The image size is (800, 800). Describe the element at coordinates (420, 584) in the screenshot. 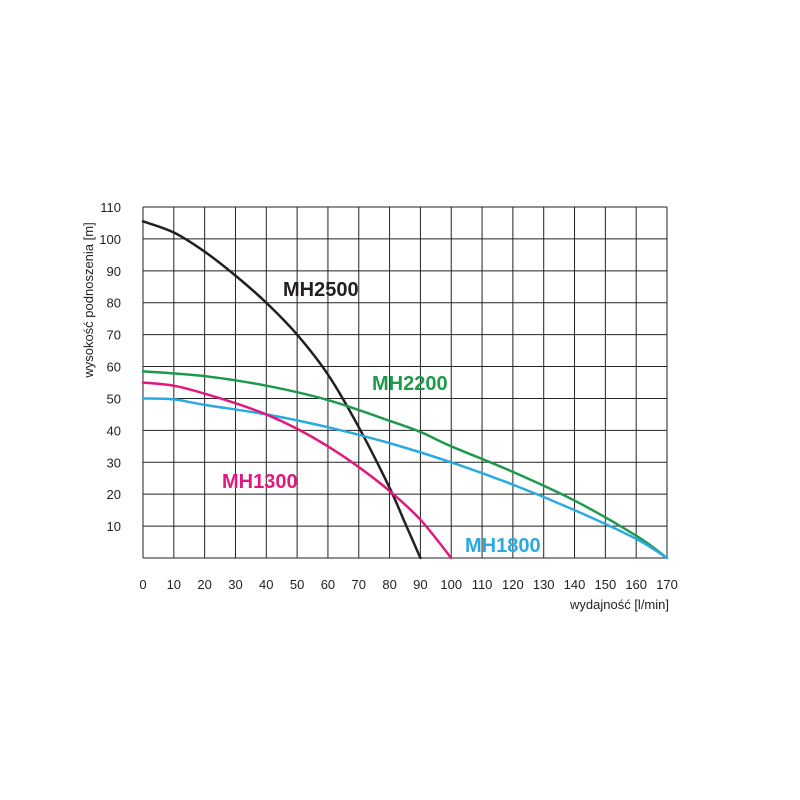

I see `x-tick-label: 90` at that location.